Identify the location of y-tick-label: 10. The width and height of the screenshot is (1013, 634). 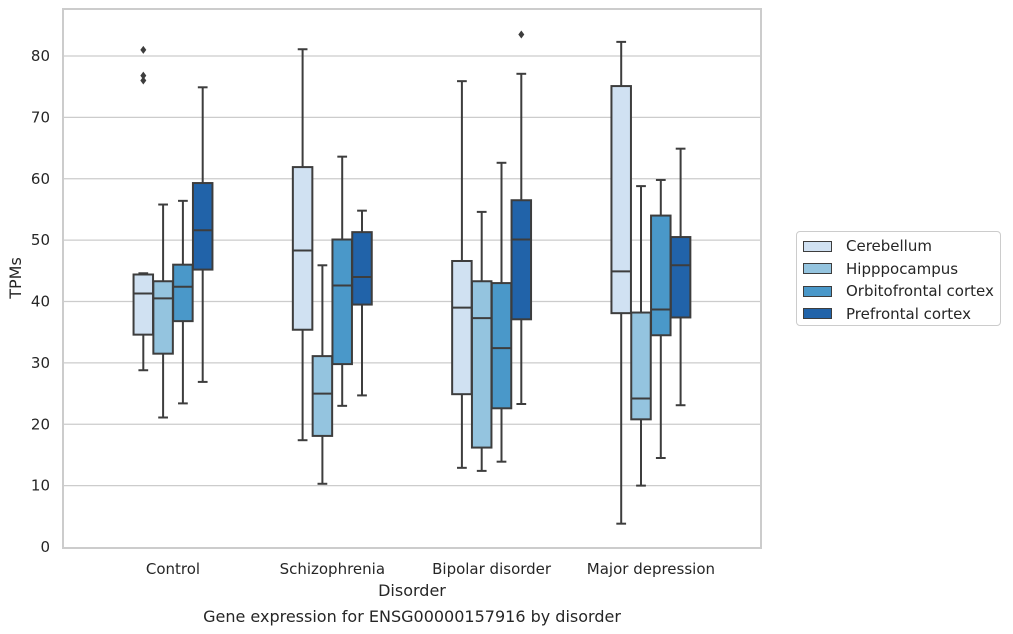
(40, 486).